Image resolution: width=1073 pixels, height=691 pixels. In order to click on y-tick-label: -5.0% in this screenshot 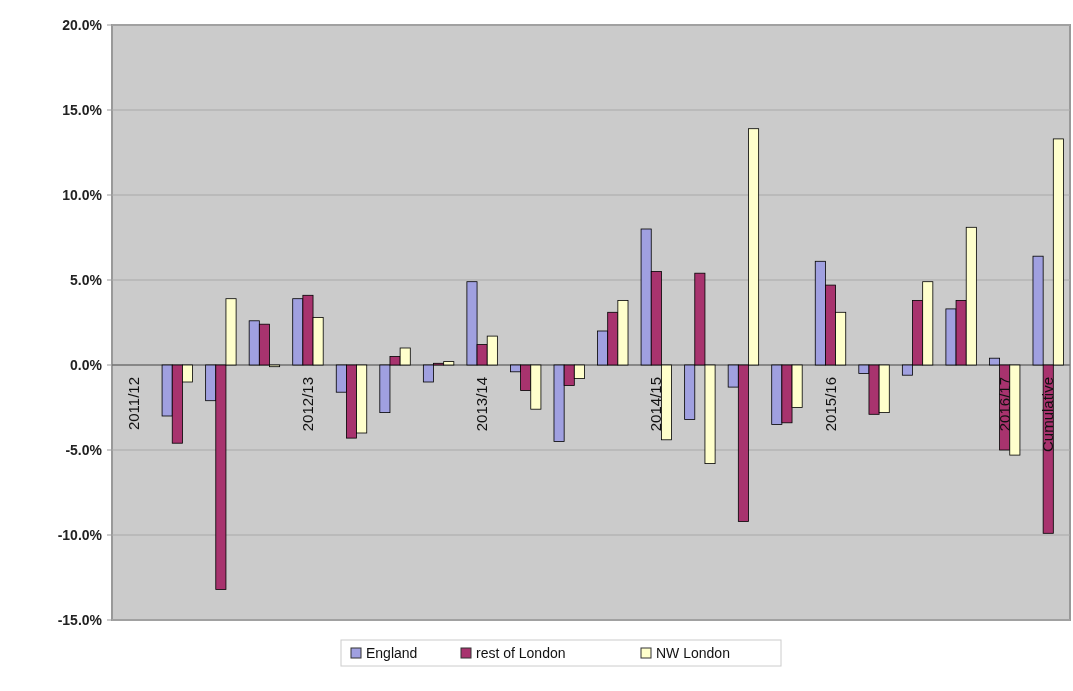, I will do `click(84, 449)`.